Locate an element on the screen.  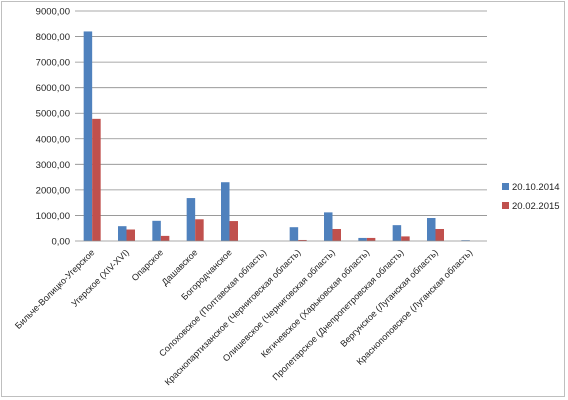
y-tick-label: 3000,00 is located at coordinates (53, 165).